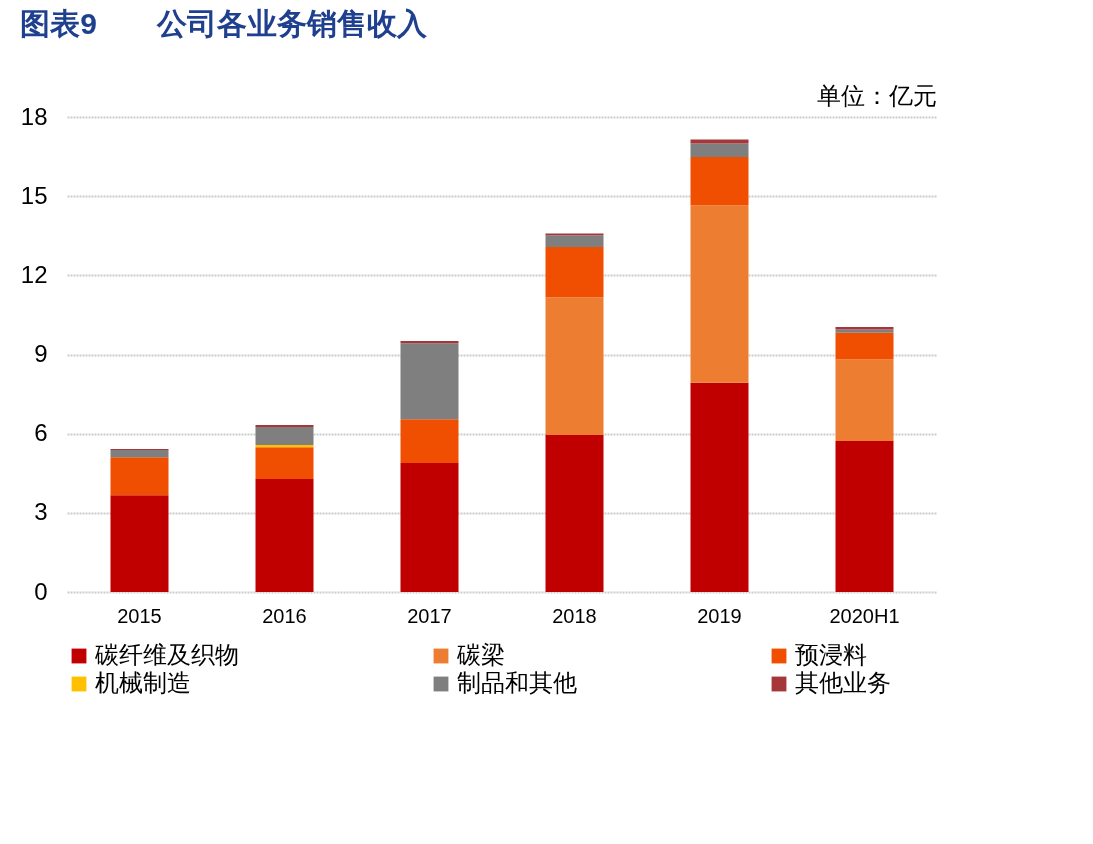 This screenshot has height=844, width=1093. What do you see at coordinates (41, 433) in the screenshot?
I see `y-tick-label: 6` at bounding box center [41, 433].